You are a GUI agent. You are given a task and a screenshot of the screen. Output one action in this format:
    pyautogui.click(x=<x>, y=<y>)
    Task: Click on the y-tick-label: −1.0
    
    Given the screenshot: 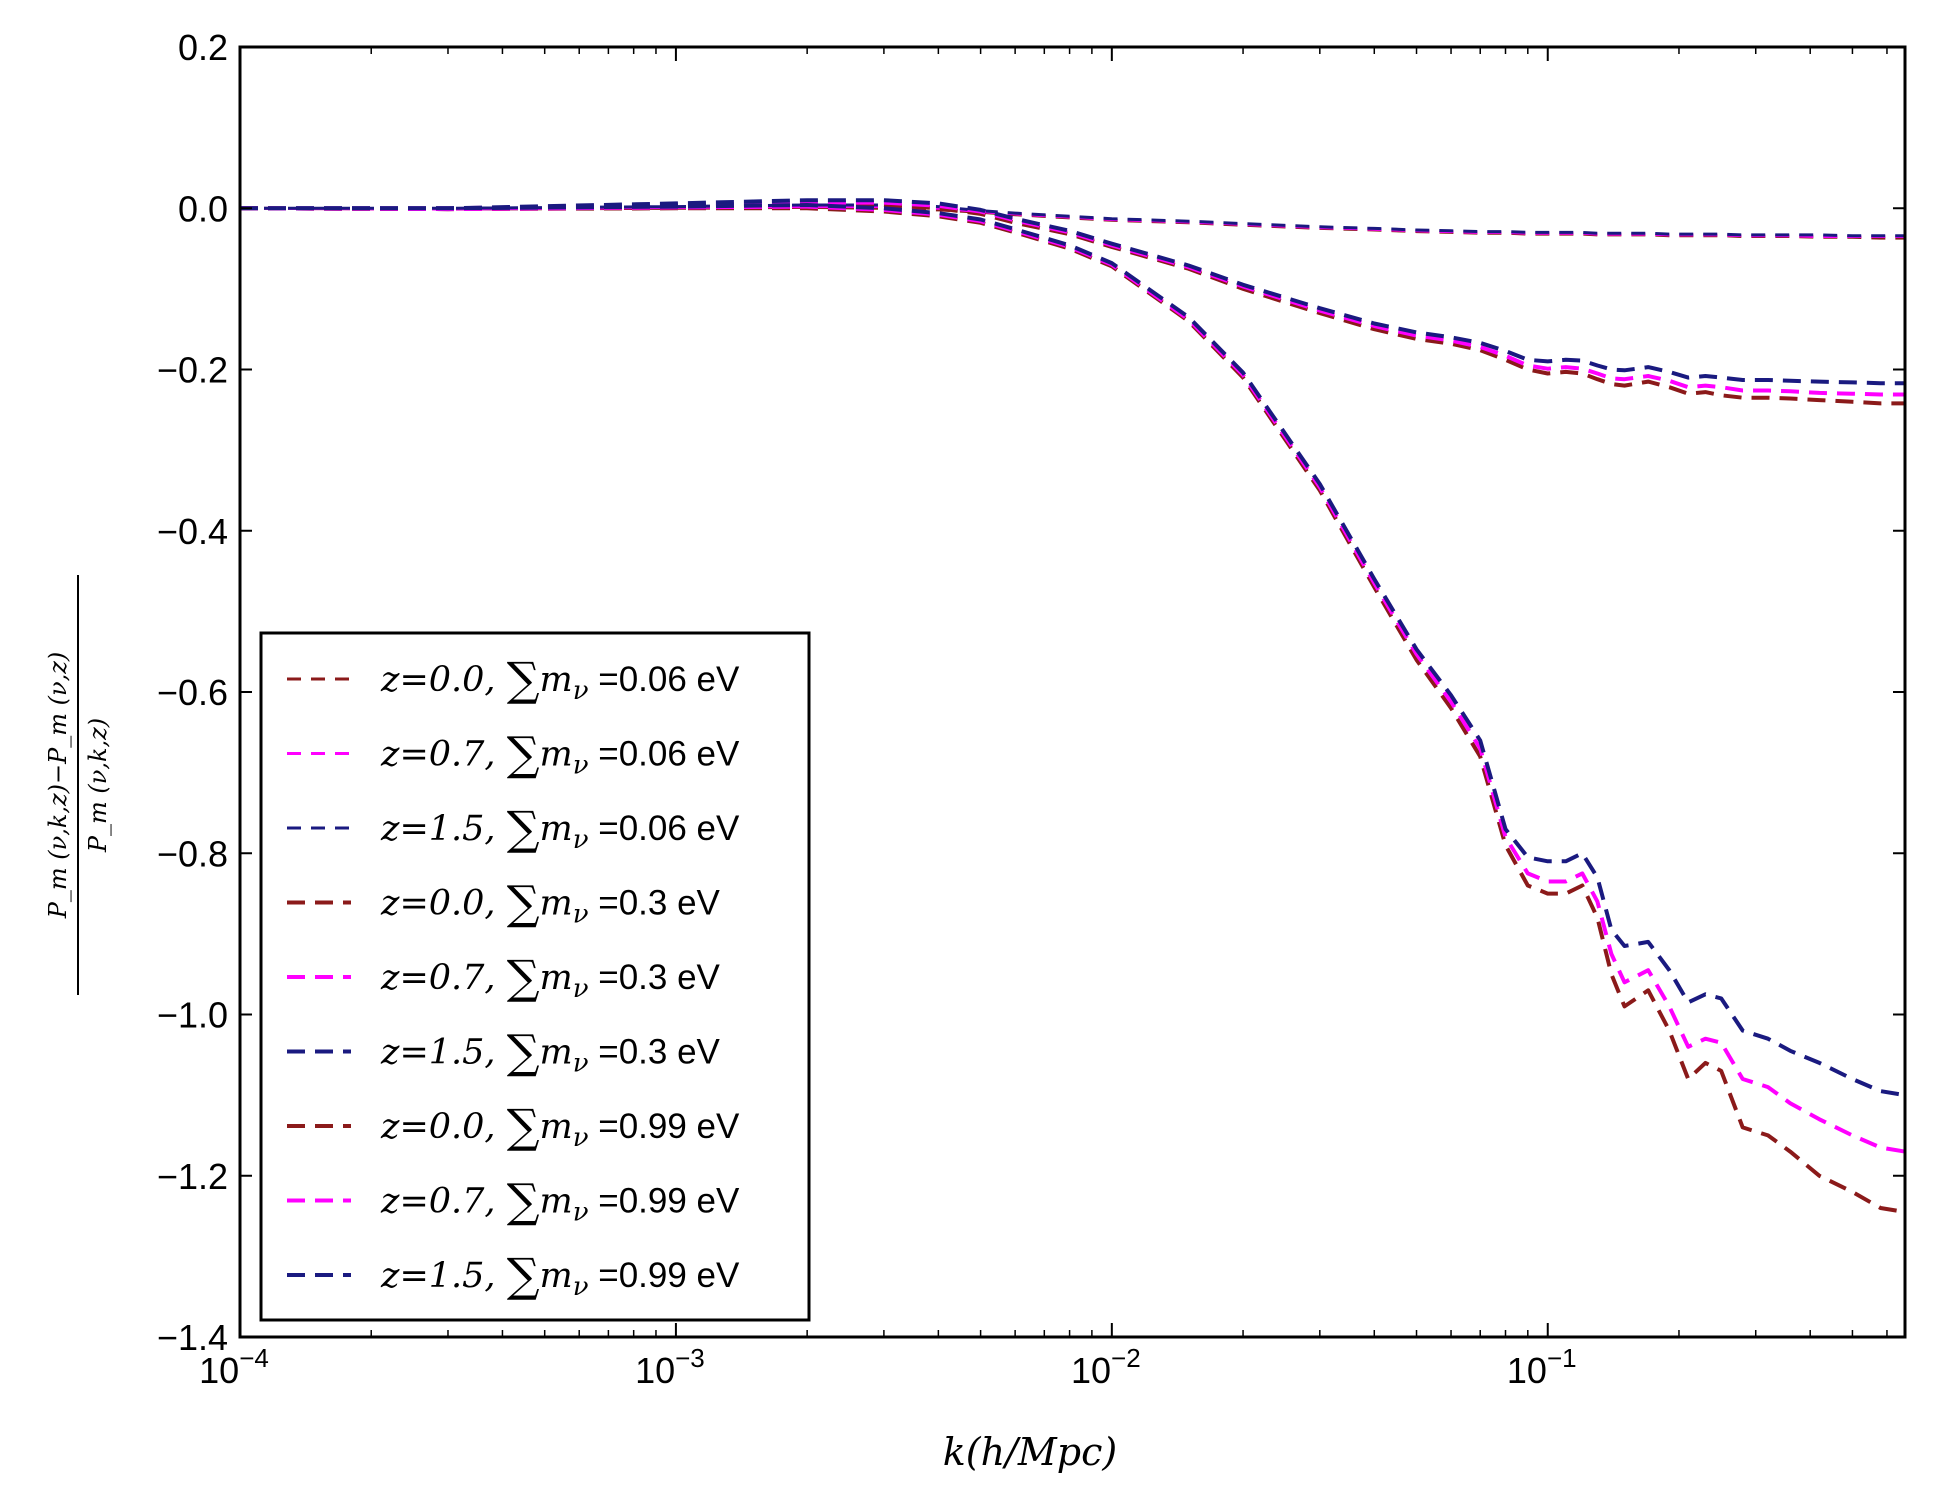 What is the action you would take?
    pyautogui.click(x=192, y=1015)
    